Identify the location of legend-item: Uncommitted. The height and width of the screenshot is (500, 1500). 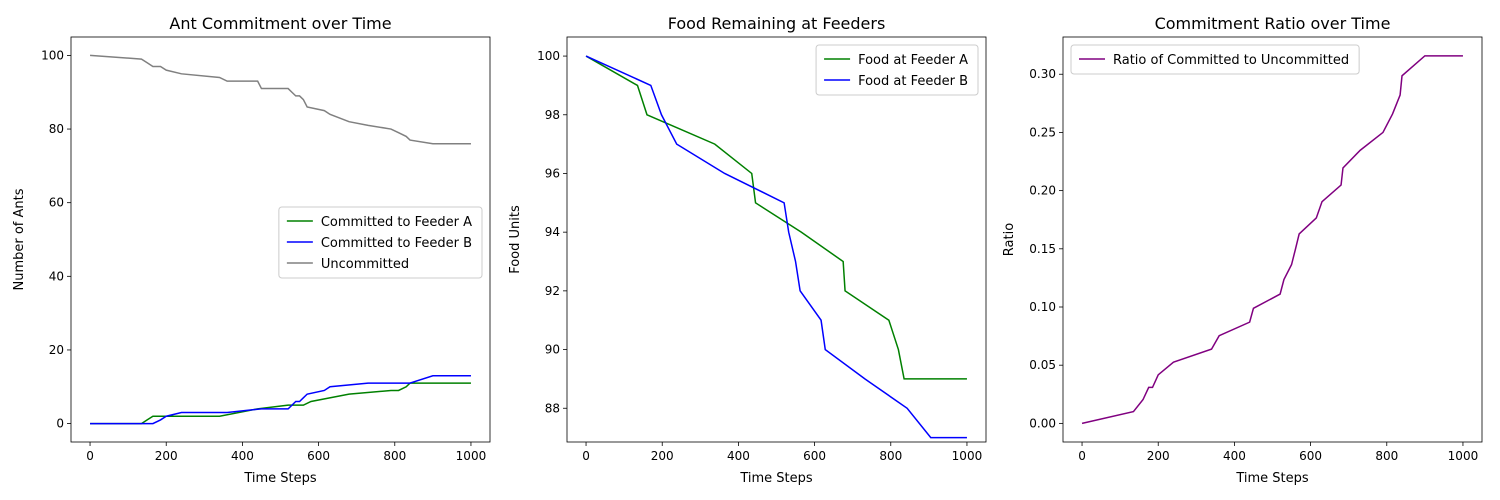
(347, 264).